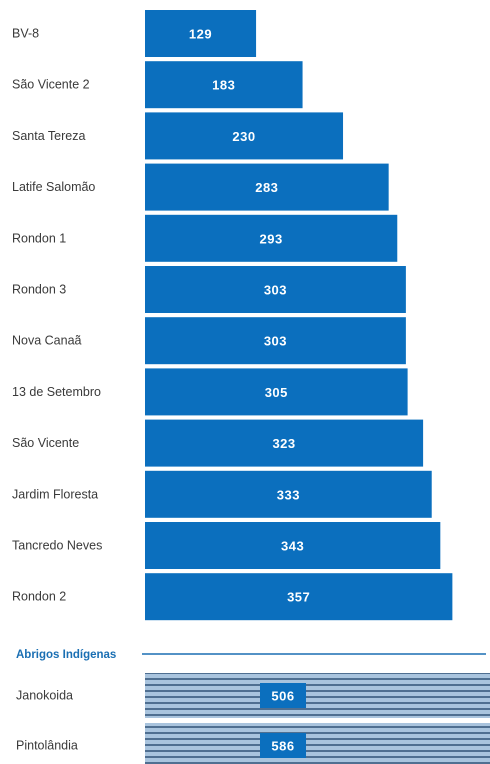 This screenshot has width=490, height=764. What do you see at coordinates (66, 655) in the screenshot?
I see `section-title: Abrigos Indígenas` at bounding box center [66, 655].